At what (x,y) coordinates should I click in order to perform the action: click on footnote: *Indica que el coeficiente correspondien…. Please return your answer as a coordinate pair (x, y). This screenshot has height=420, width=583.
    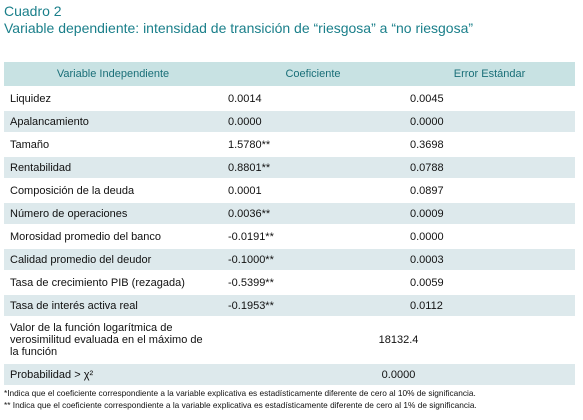
    Looking at the image, I should click on (240, 393).